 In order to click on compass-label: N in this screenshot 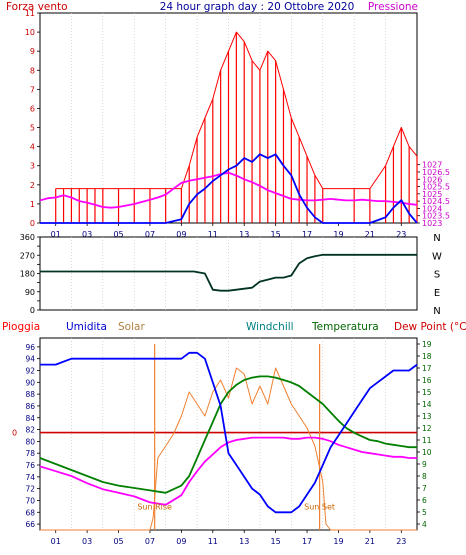, I will do `click(436, 311)`.